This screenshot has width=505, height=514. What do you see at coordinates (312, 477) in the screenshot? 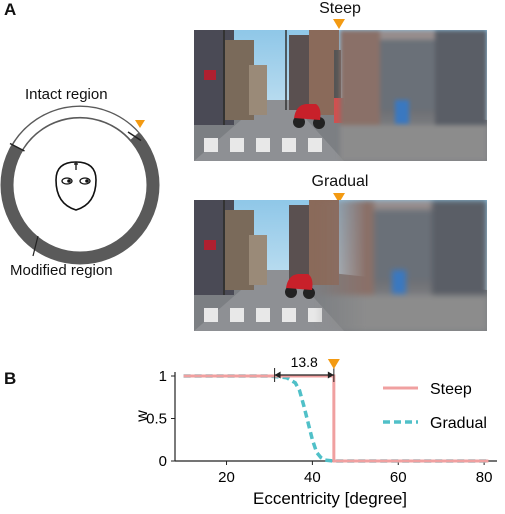
I see `x-tick-label: 40` at bounding box center [312, 477].